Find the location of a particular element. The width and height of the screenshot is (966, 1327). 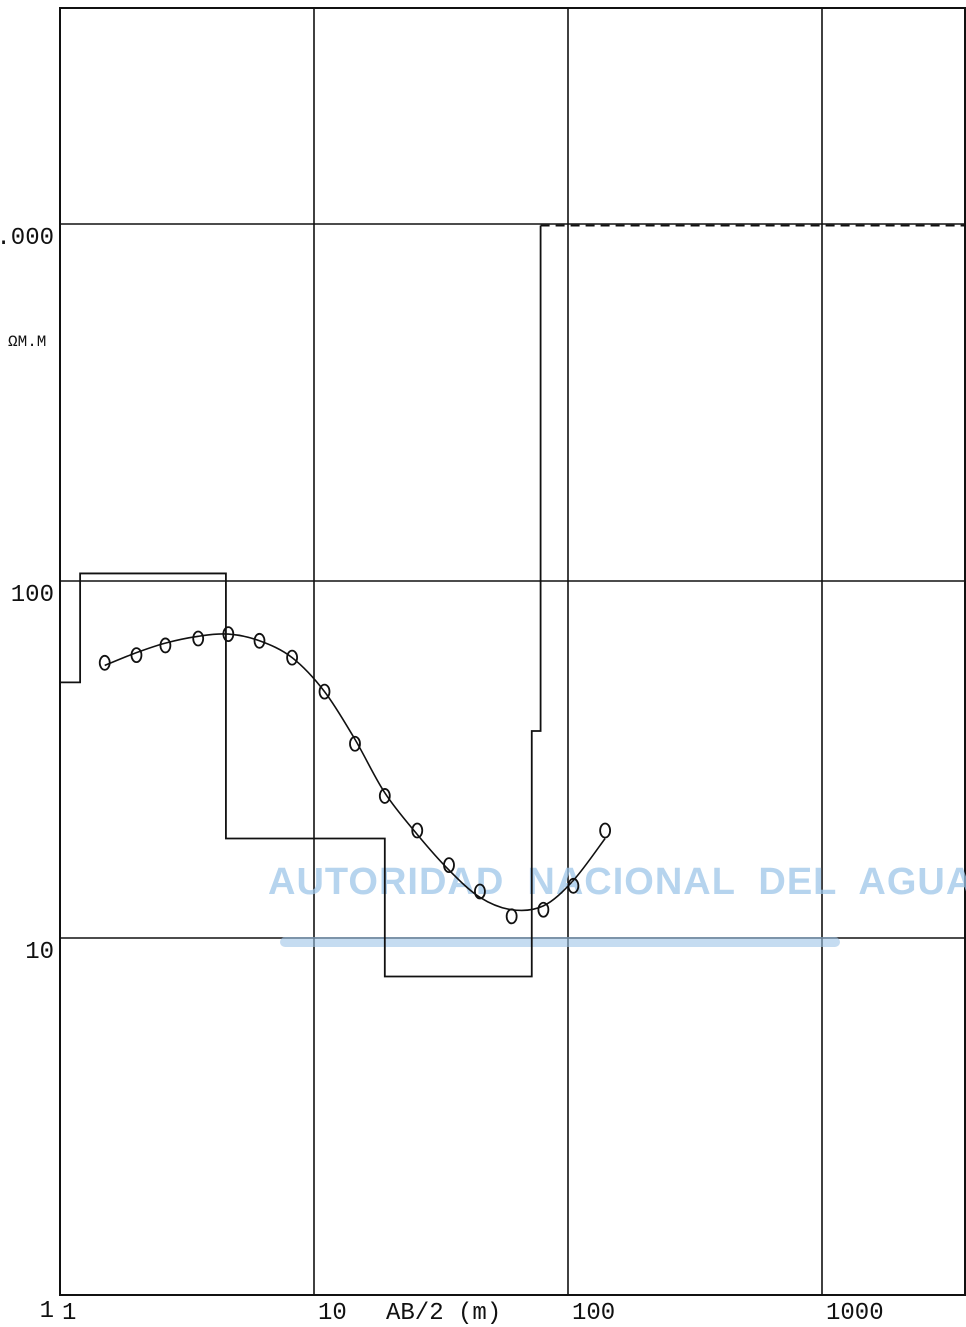

x-tick-label: 100 is located at coordinates (593, 1313).